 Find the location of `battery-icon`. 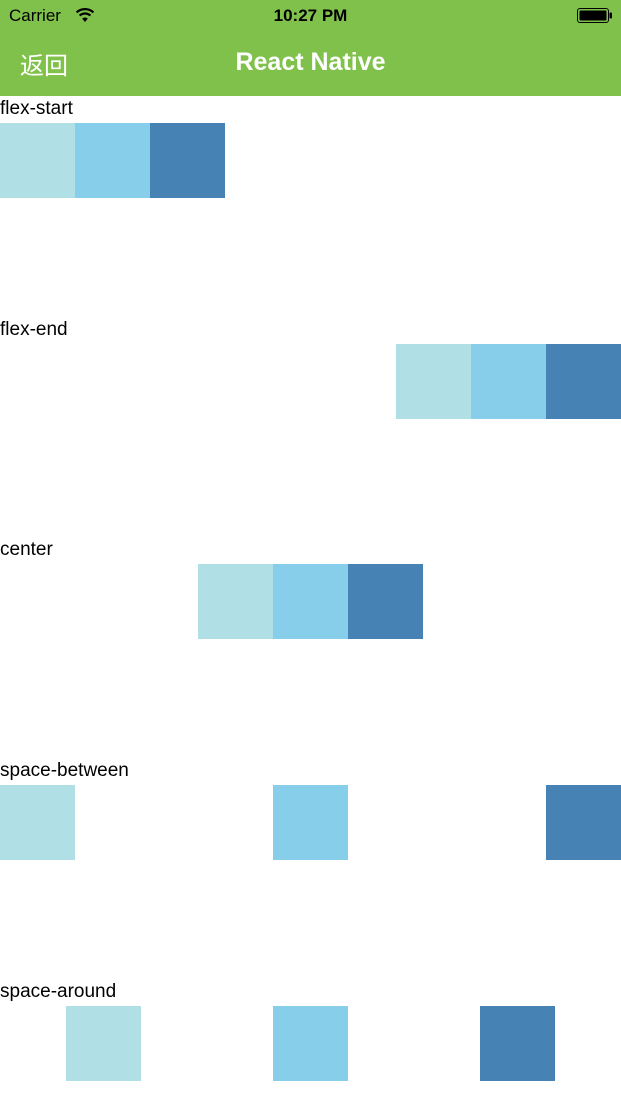

battery-icon is located at coordinates (594, 15).